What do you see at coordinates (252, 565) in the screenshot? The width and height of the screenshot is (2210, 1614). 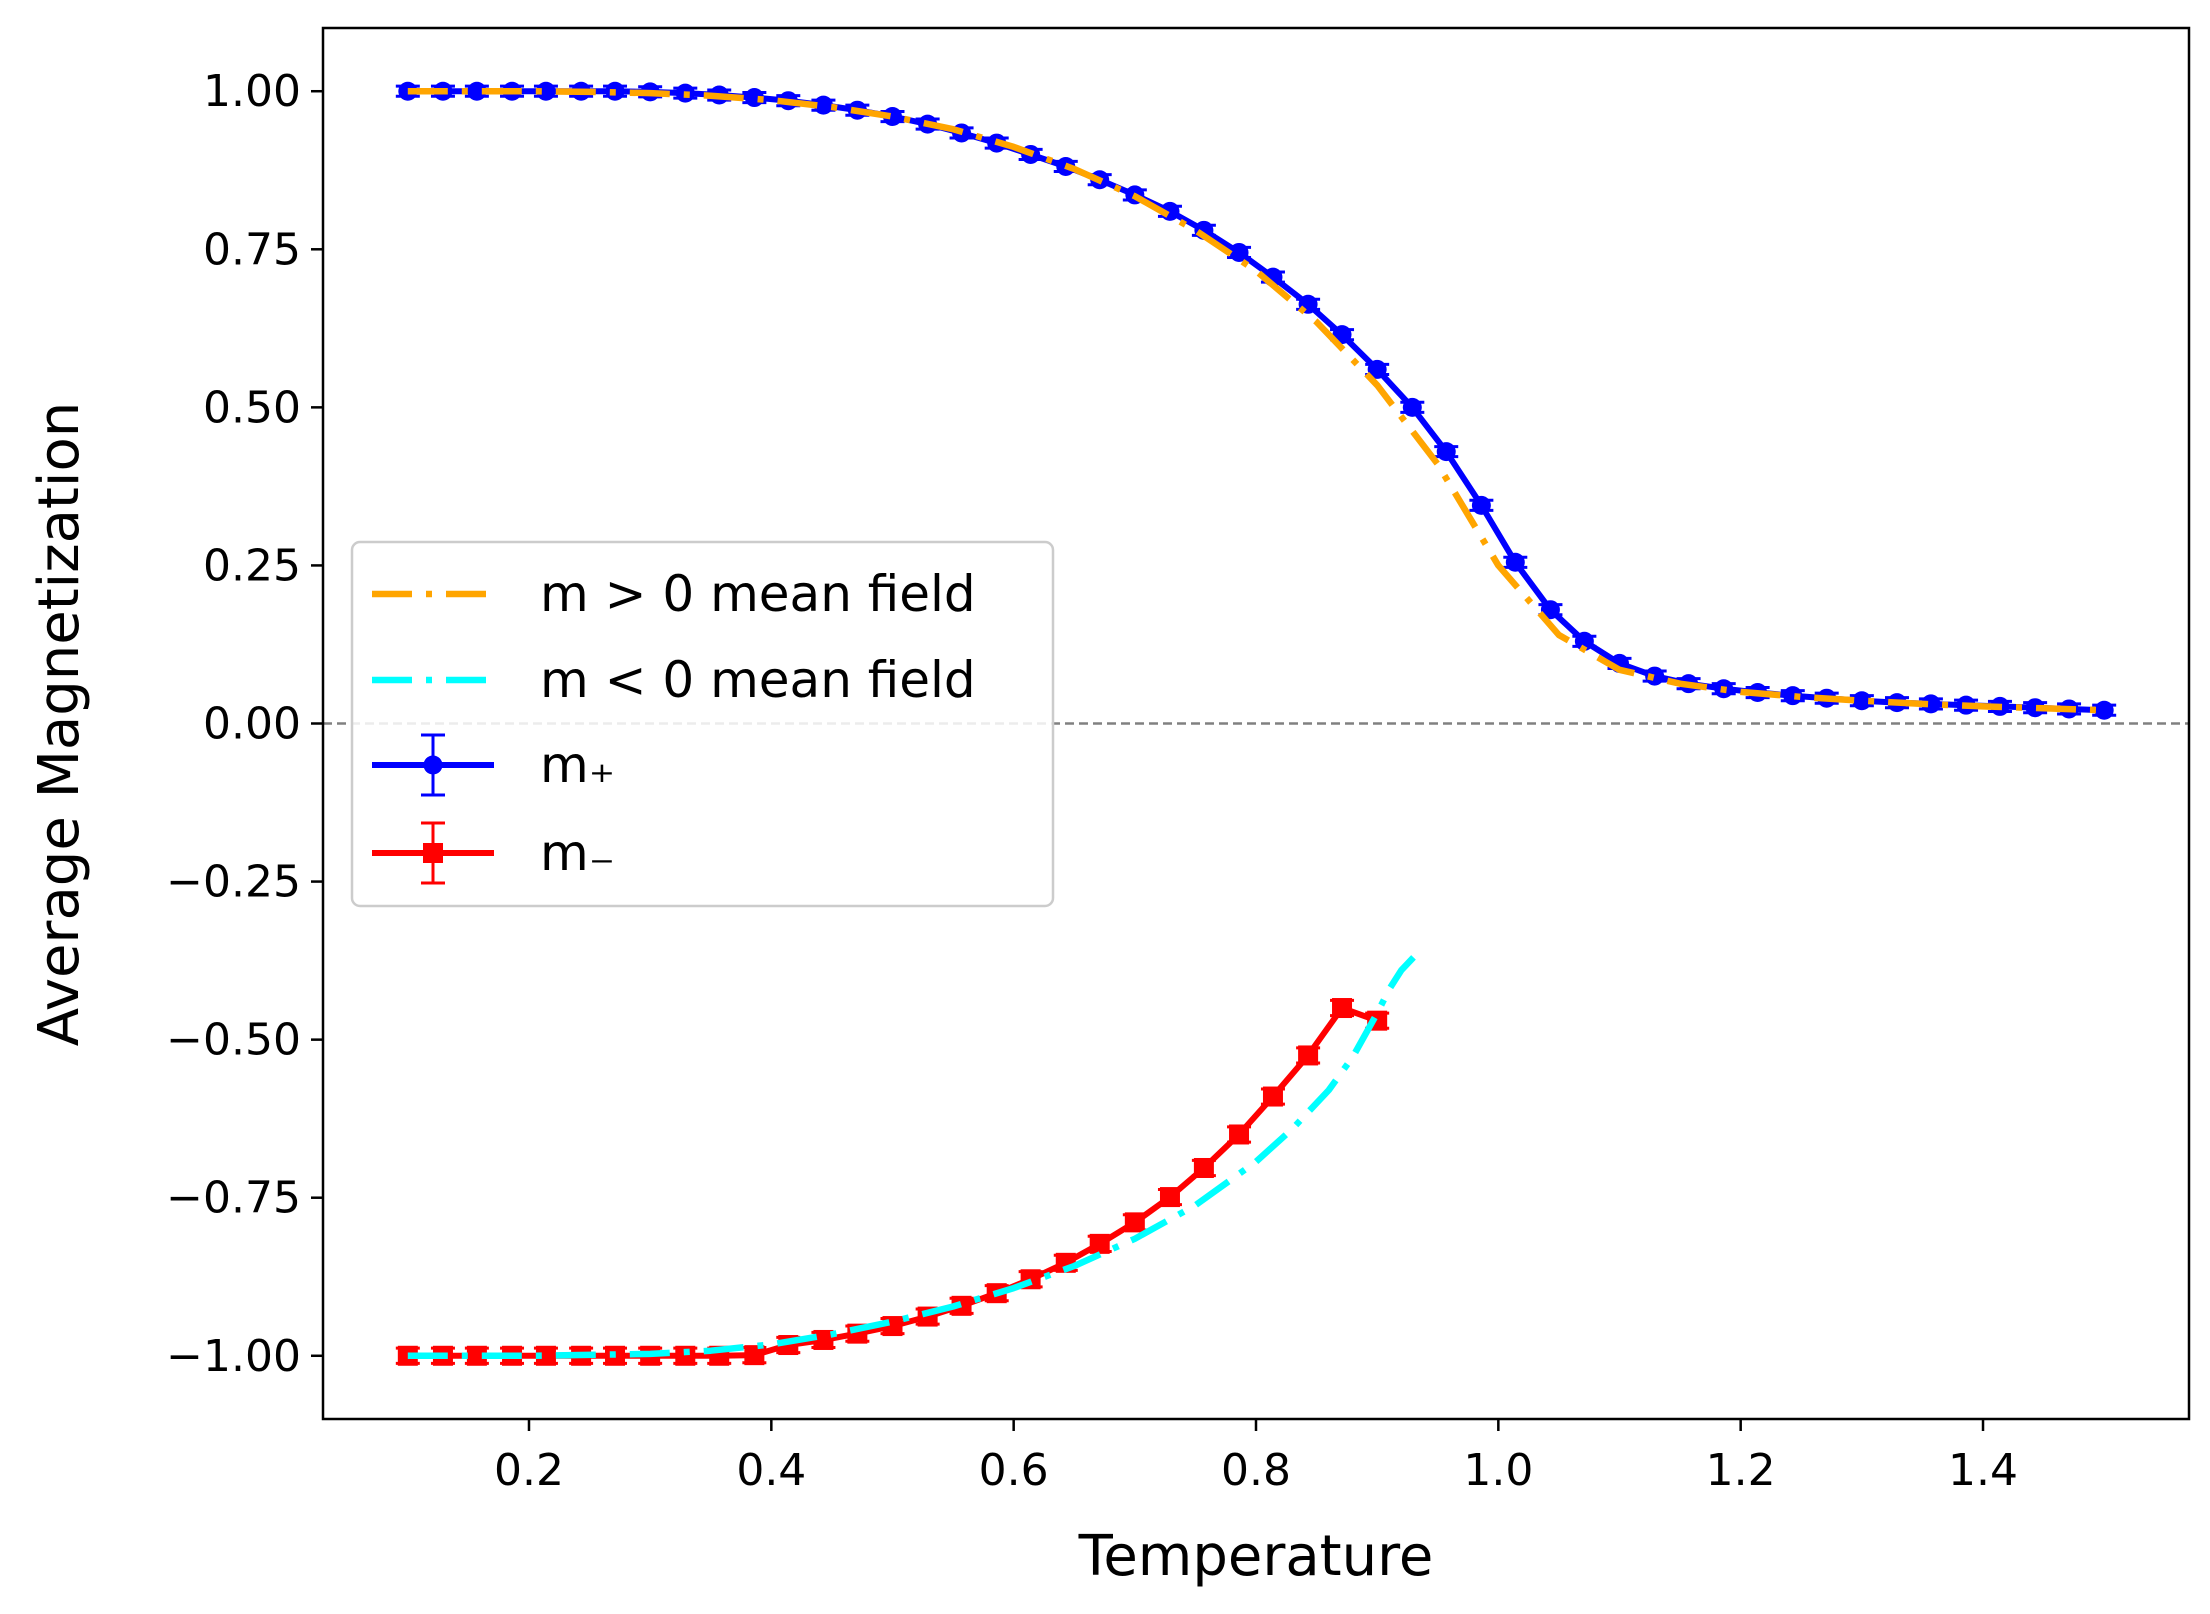 I see `y-tick-label: 0.25` at bounding box center [252, 565].